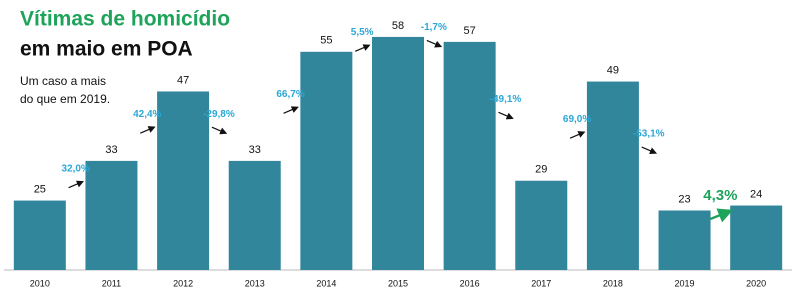 Image resolution: width=800 pixels, height=293 pixels. Describe the element at coordinates (685, 283) in the screenshot. I see `x-tick-label: 2019` at that location.